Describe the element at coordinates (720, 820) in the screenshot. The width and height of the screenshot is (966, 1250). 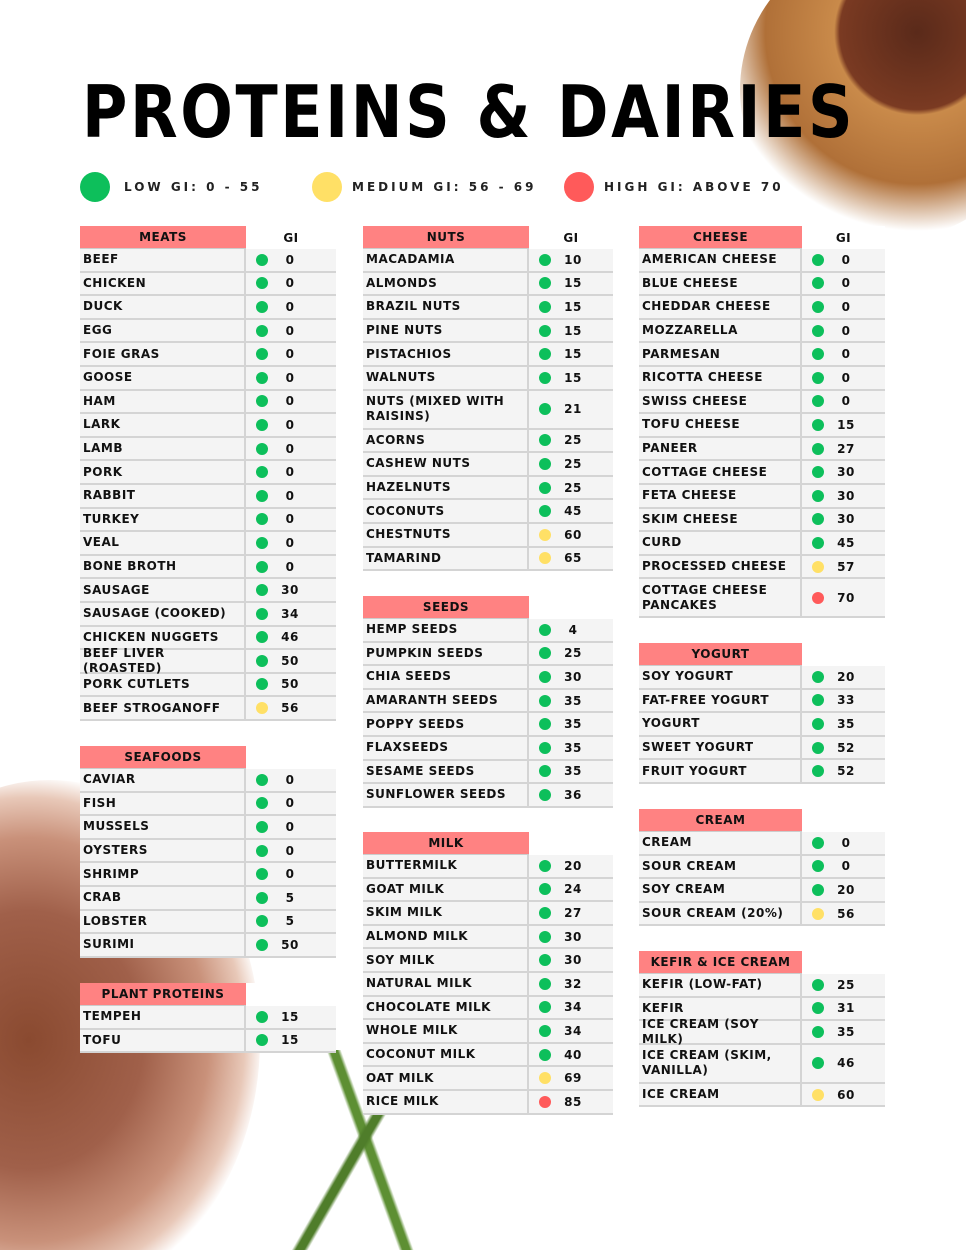
I see `section-title: CREAM` at that location.